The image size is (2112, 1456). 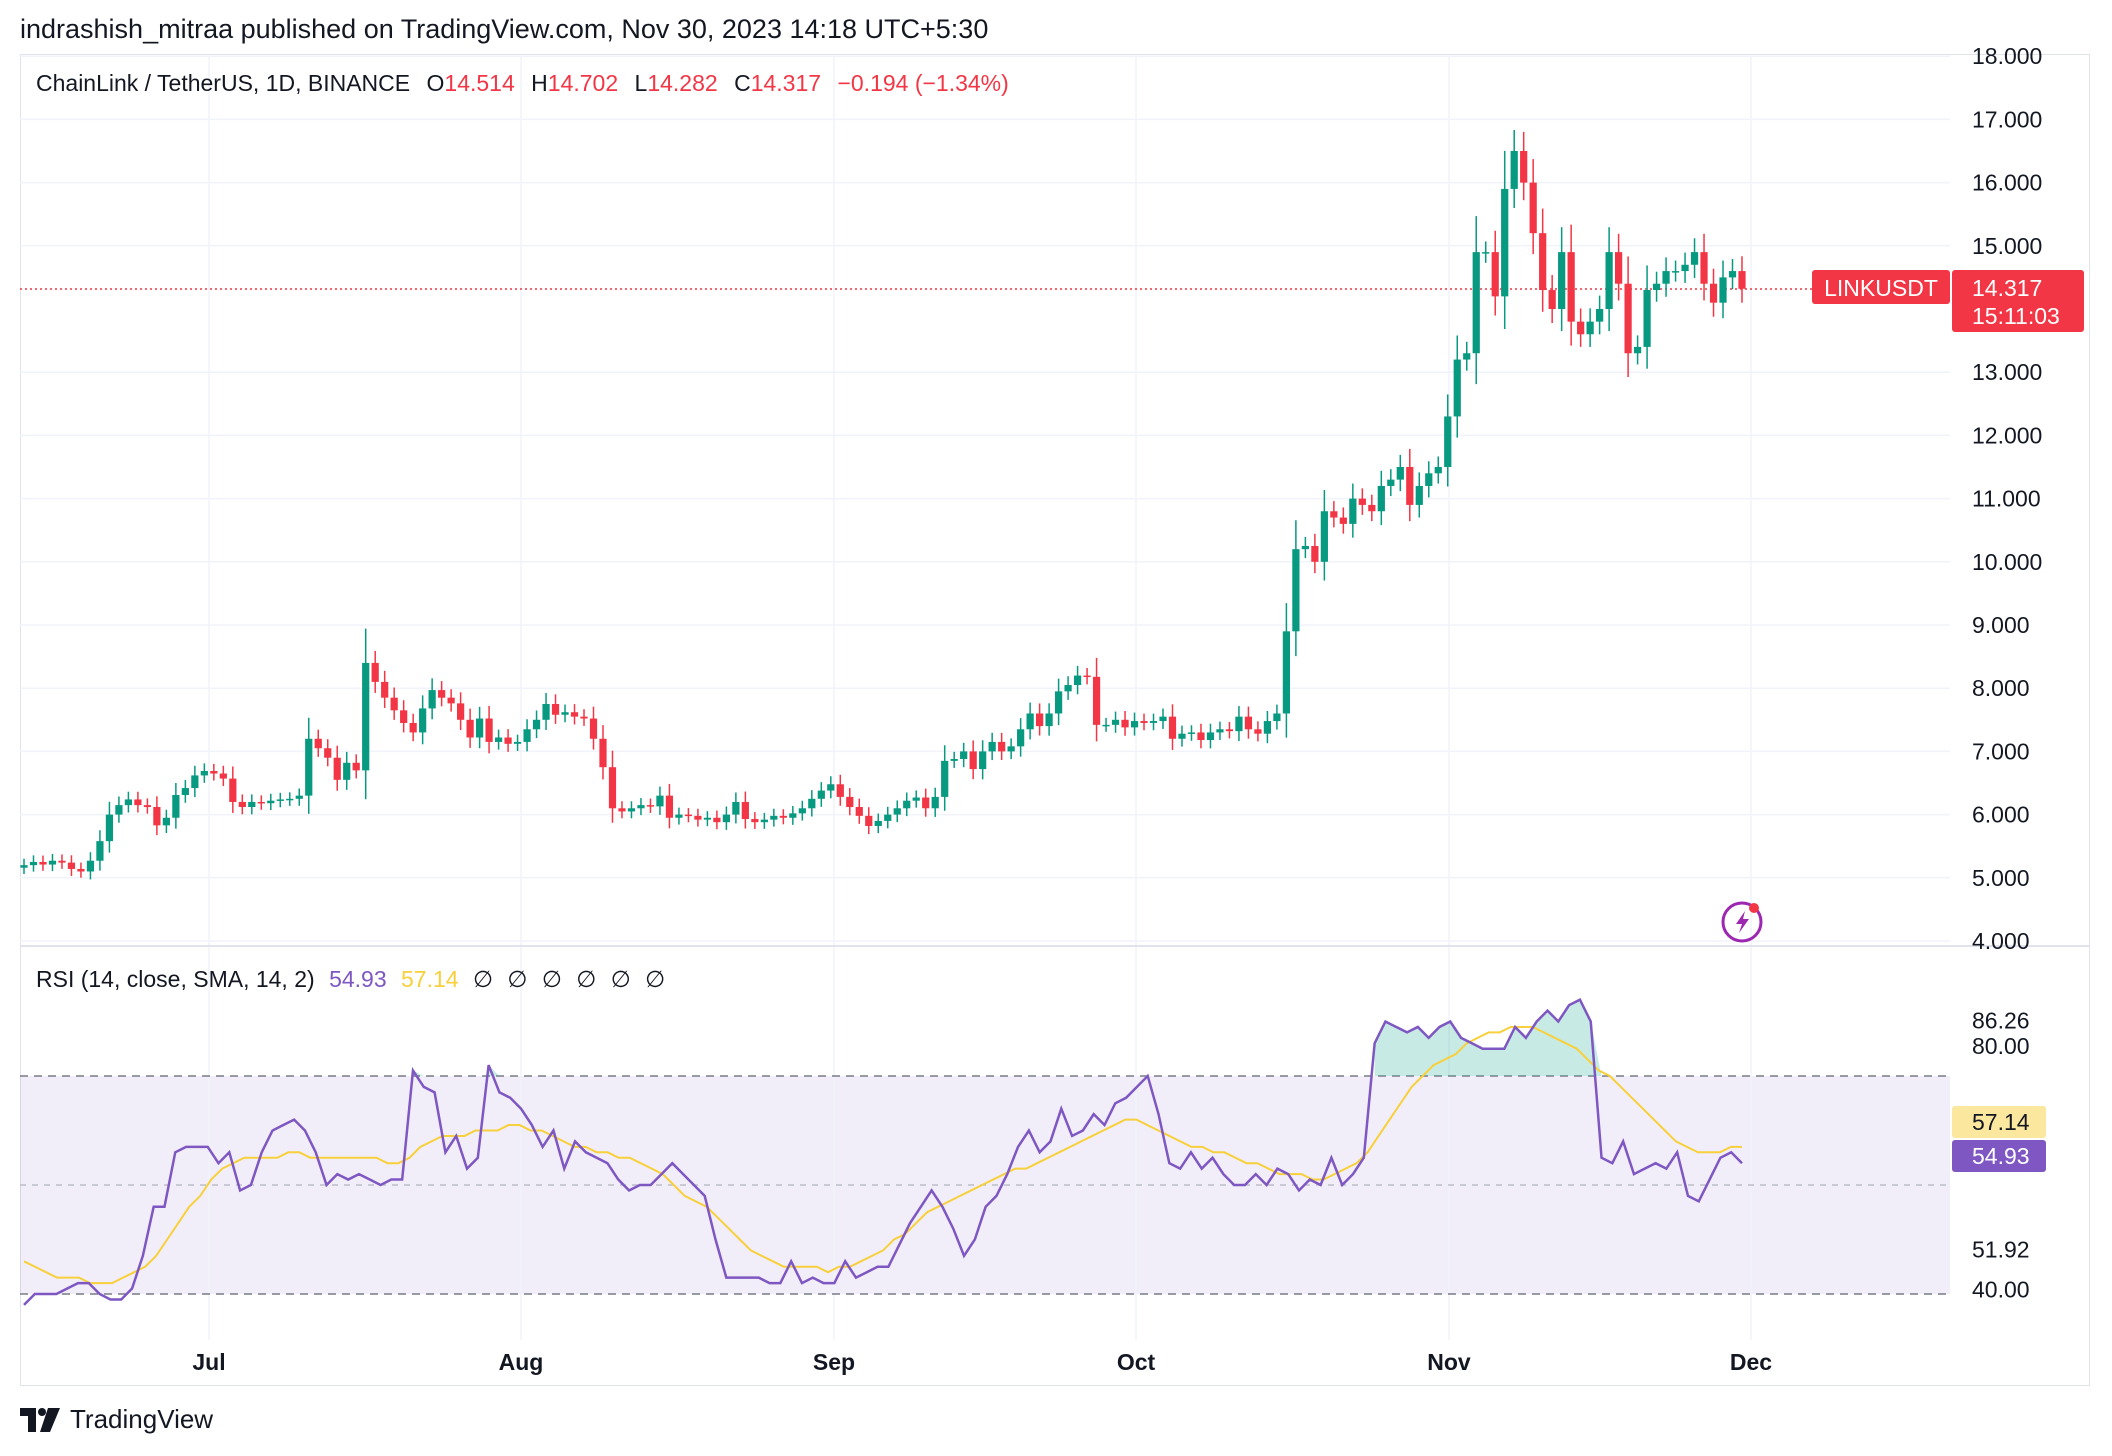 What do you see at coordinates (1999, 1139) in the screenshot?
I see `rsi-value-labels: 57.14 54.93` at bounding box center [1999, 1139].